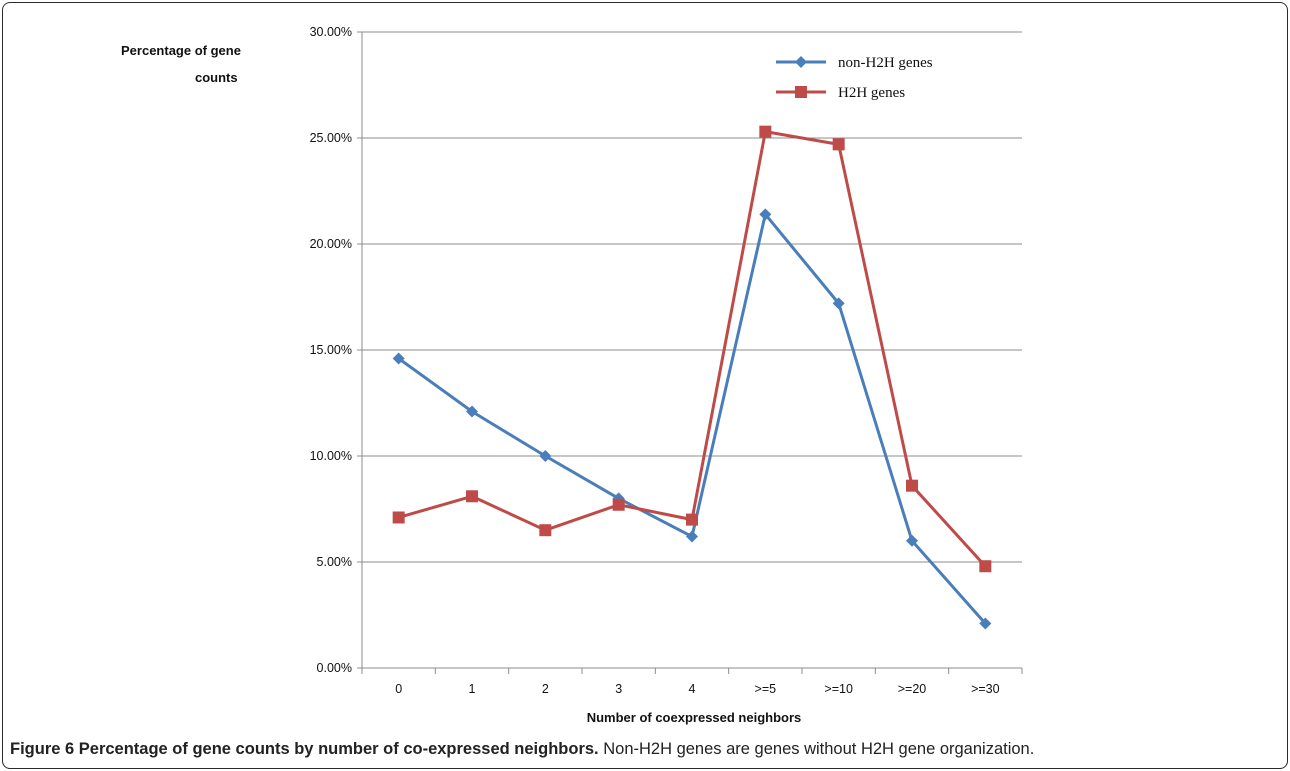  I want to click on y-tick-label-6: 30.00%, so click(331, 32).